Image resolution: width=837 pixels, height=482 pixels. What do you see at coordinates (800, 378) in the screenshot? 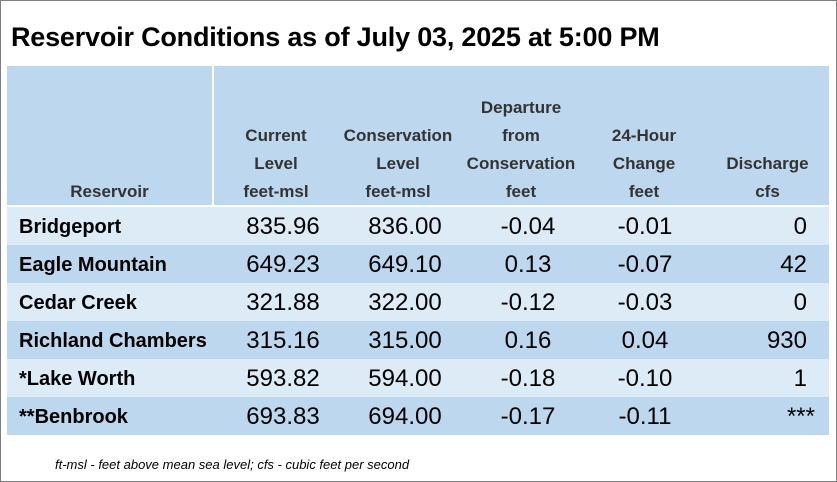
I see `discharge-value: 1` at bounding box center [800, 378].